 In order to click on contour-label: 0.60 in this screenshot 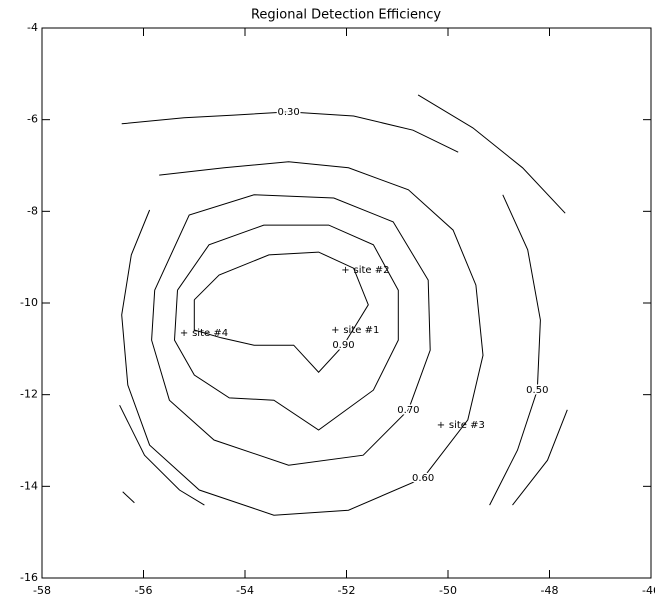, I will do `click(423, 478)`.